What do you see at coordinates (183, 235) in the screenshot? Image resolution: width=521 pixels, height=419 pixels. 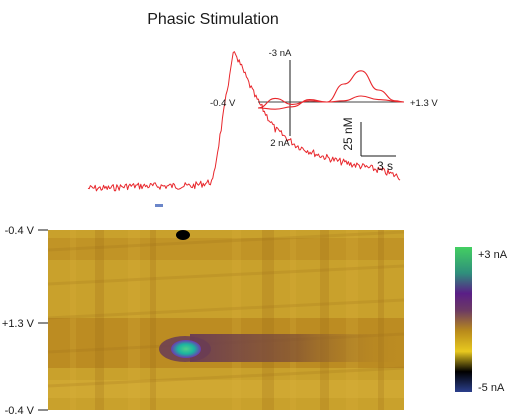 I see `heatmap-negative-spot` at bounding box center [183, 235].